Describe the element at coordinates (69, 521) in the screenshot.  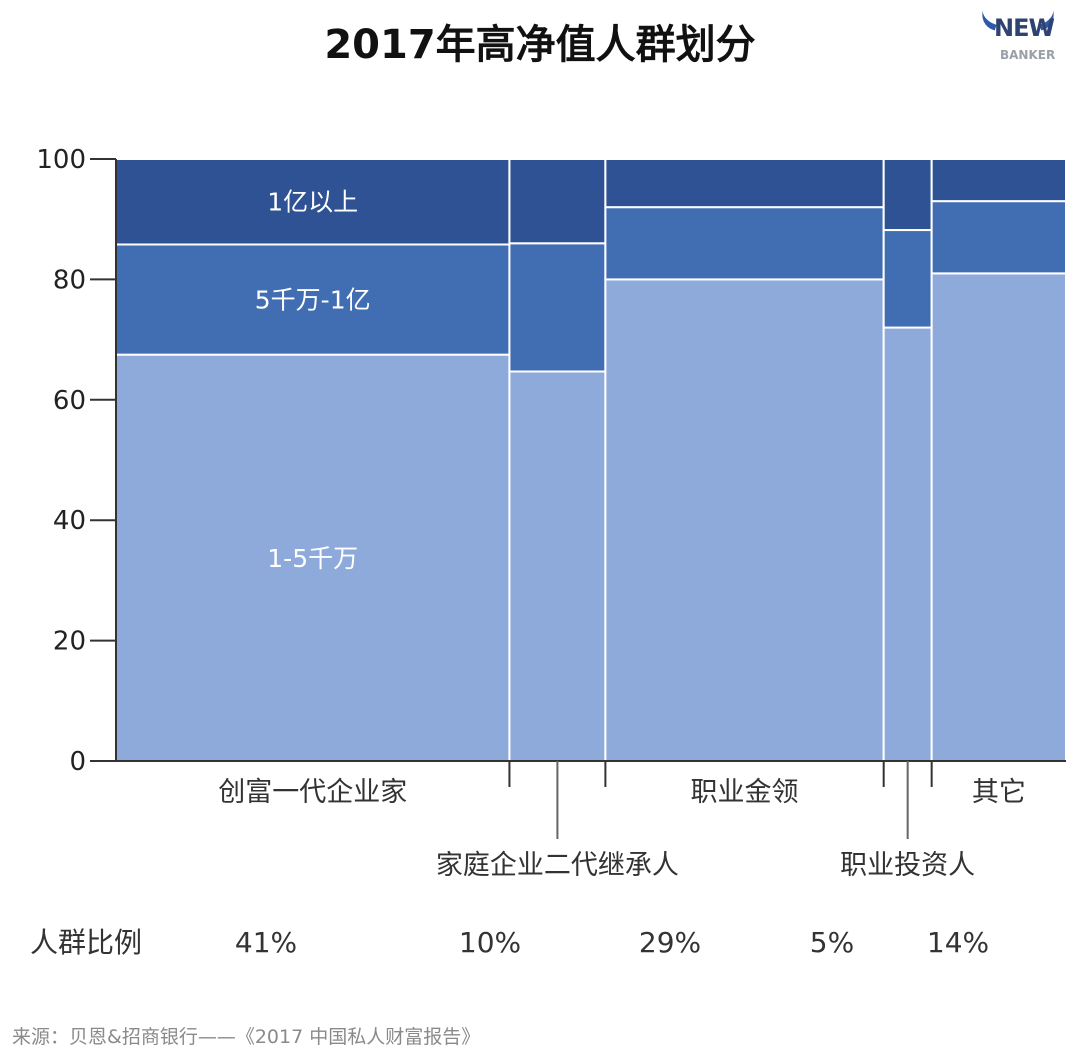
I see `y-tick-label: 40` at that location.